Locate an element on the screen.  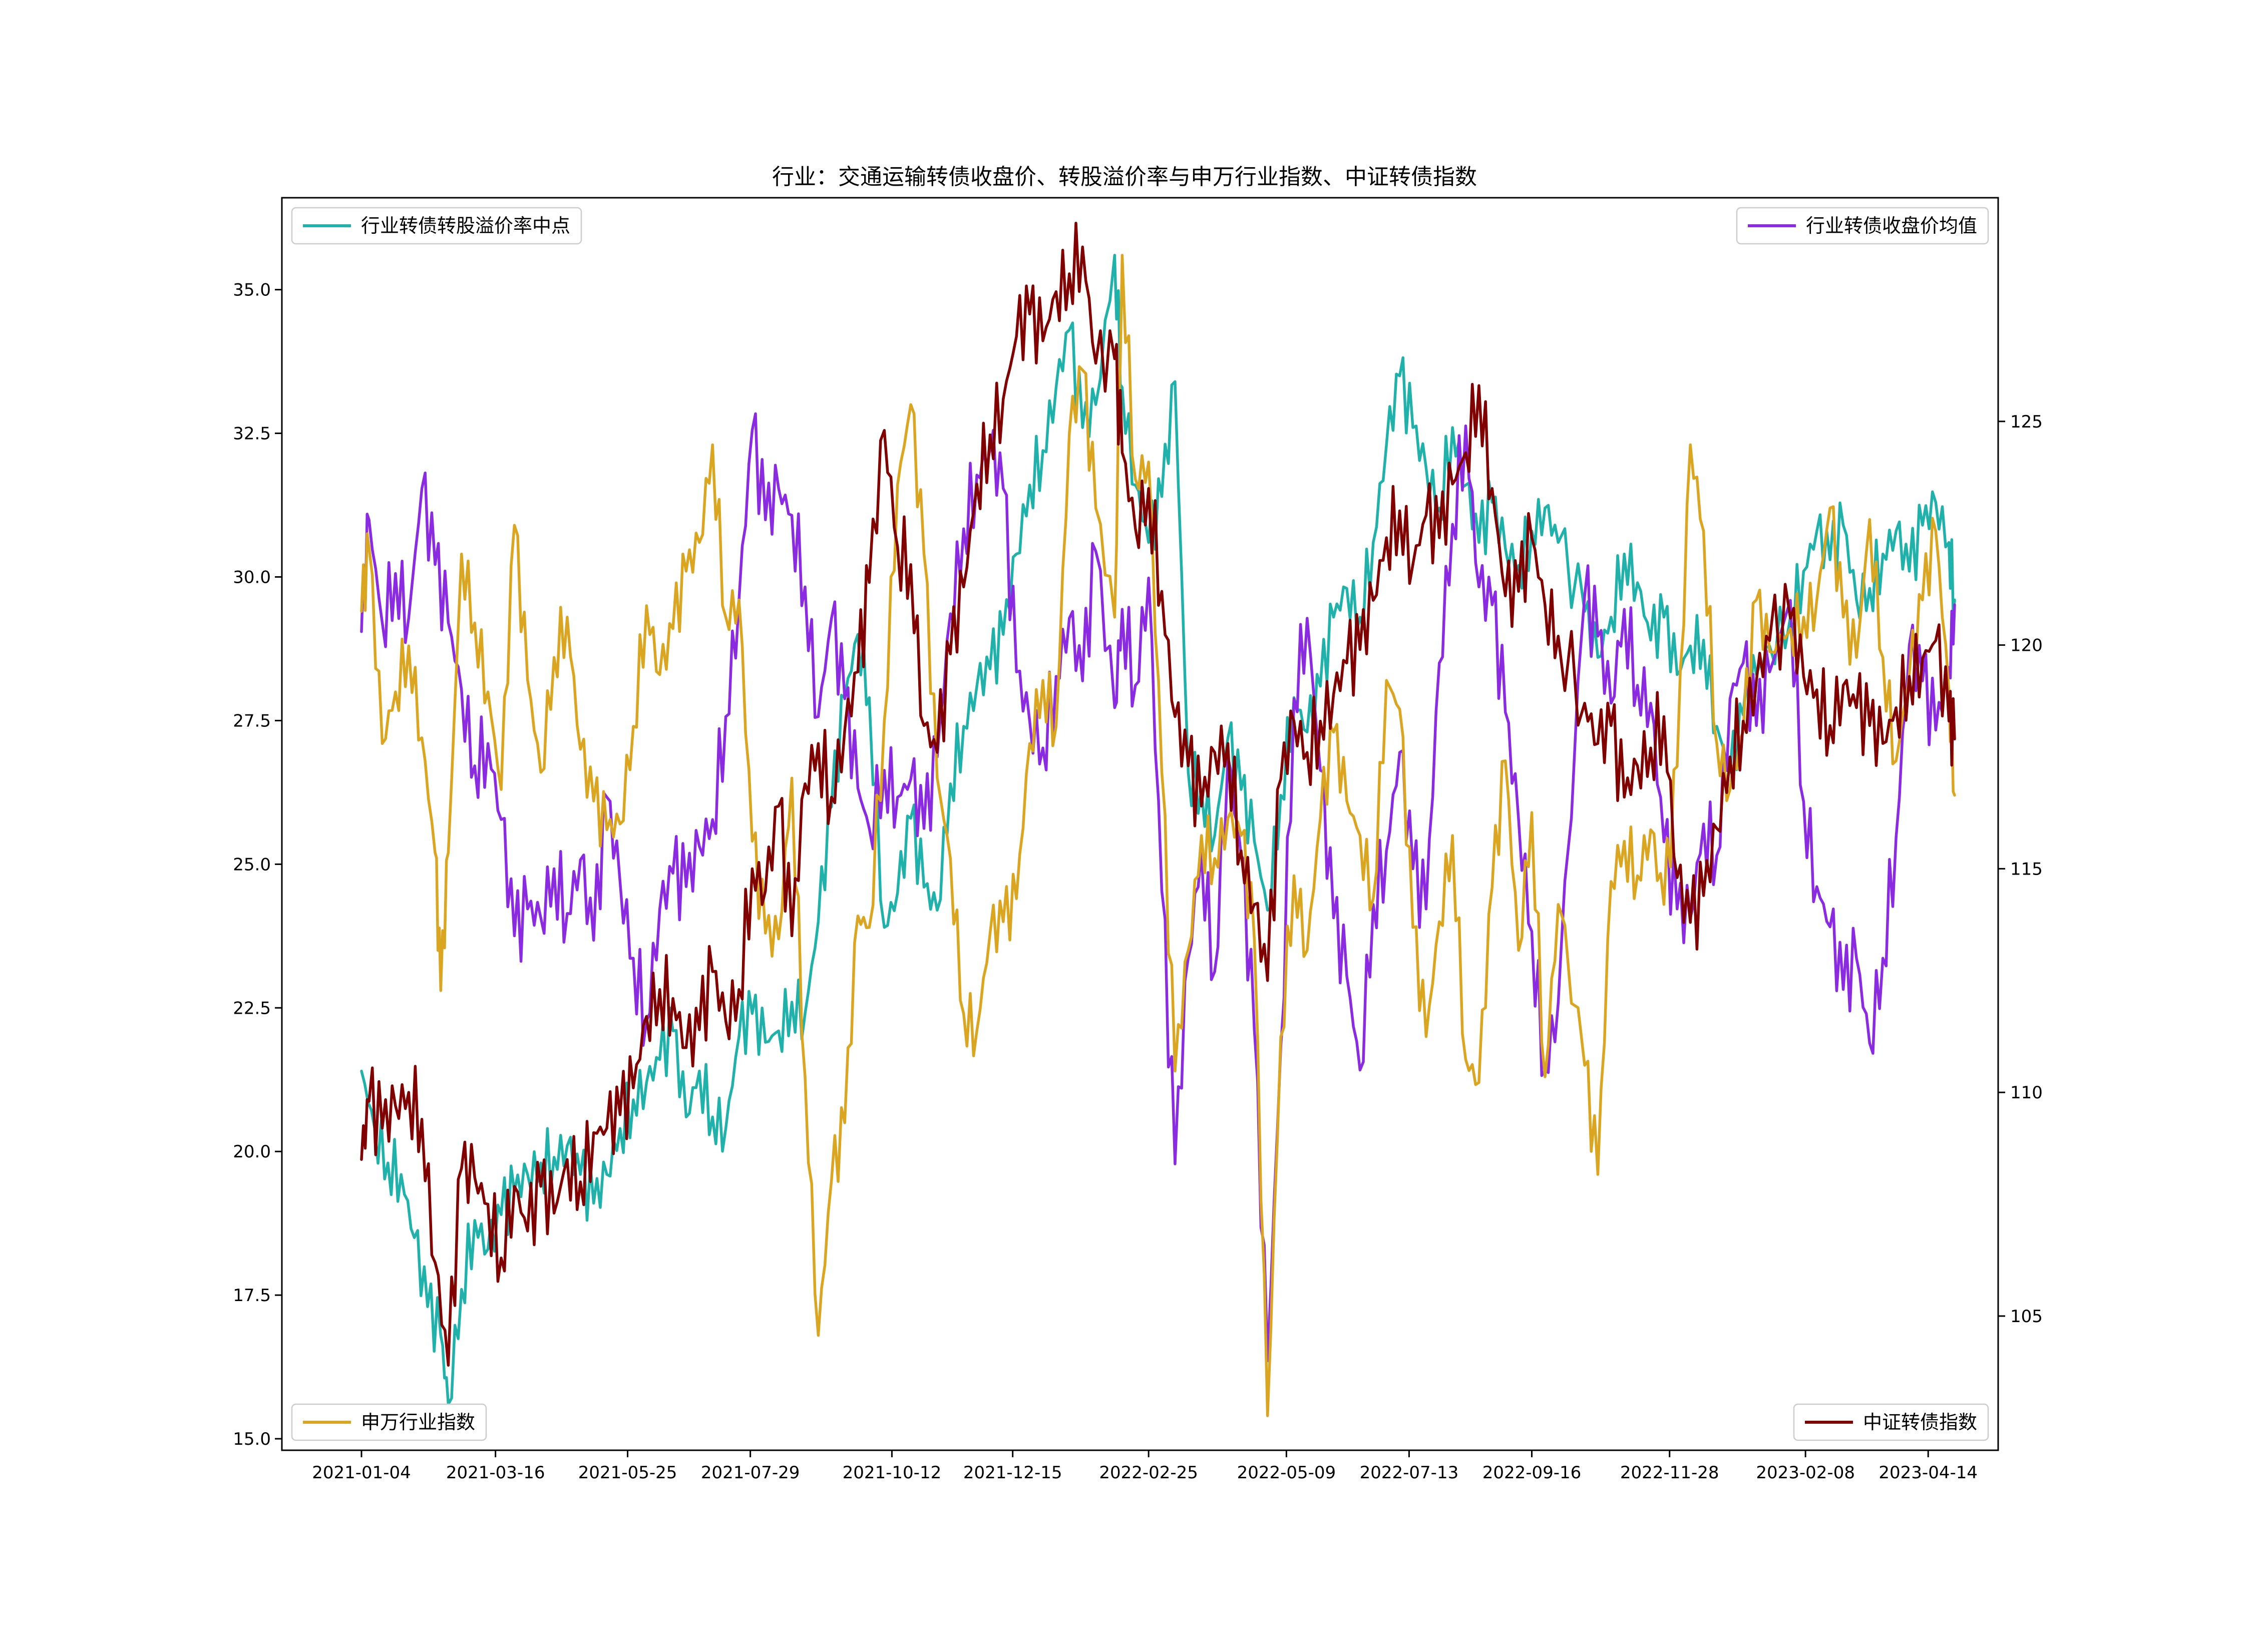
y-left-tick-label: 25.0 is located at coordinates (252, 865).